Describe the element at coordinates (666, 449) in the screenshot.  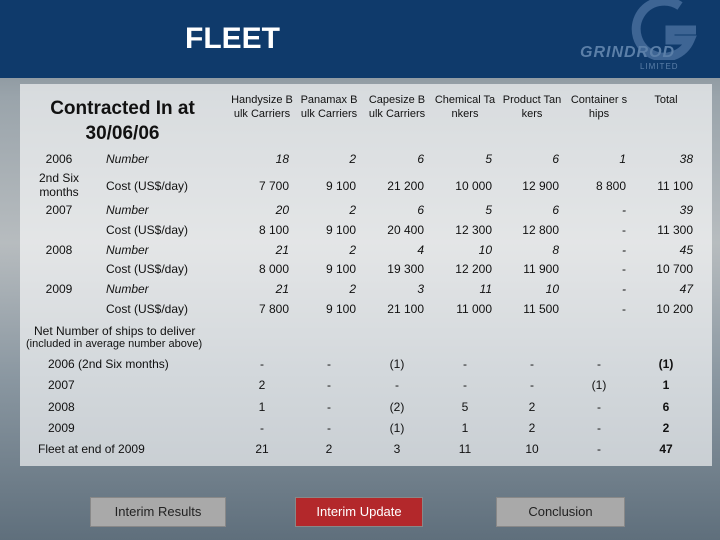
I see `delivery-value: 47` at that location.